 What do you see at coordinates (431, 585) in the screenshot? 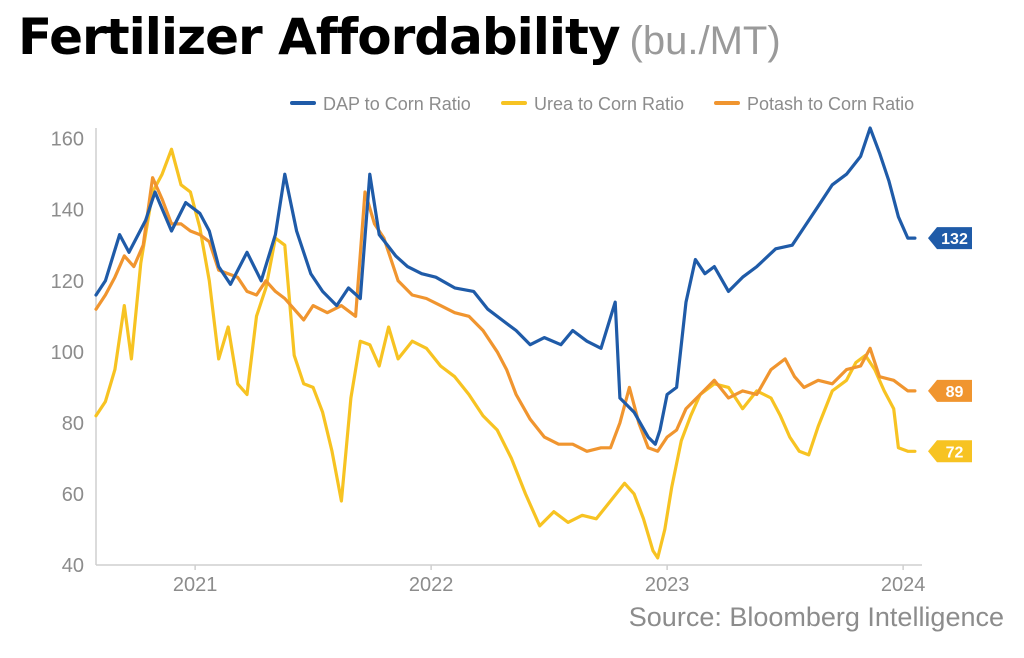
I see `x-tick-label: 2022` at bounding box center [431, 585].